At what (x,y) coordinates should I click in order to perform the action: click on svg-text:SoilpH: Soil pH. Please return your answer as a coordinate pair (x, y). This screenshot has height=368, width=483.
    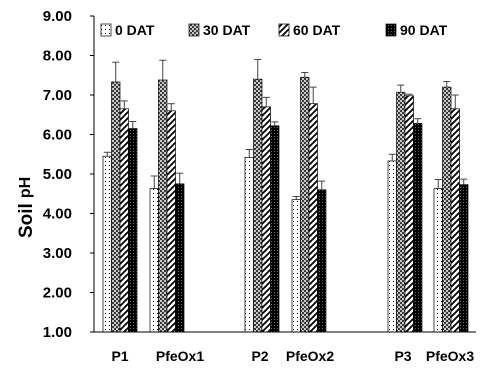
    Looking at the image, I should click on (26, 207).